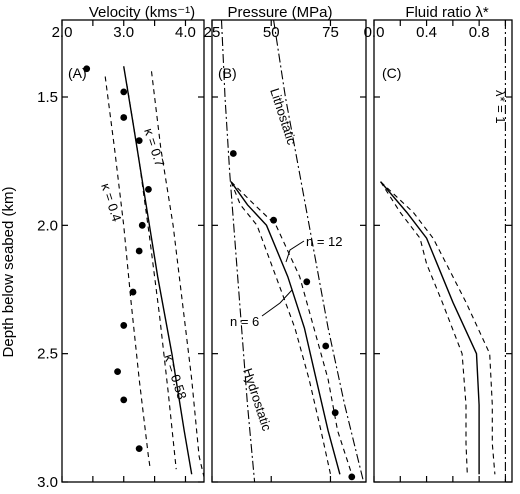  Describe the element at coordinates (391, 73) in the screenshot. I see `panel-c-letter: (C)` at that location.